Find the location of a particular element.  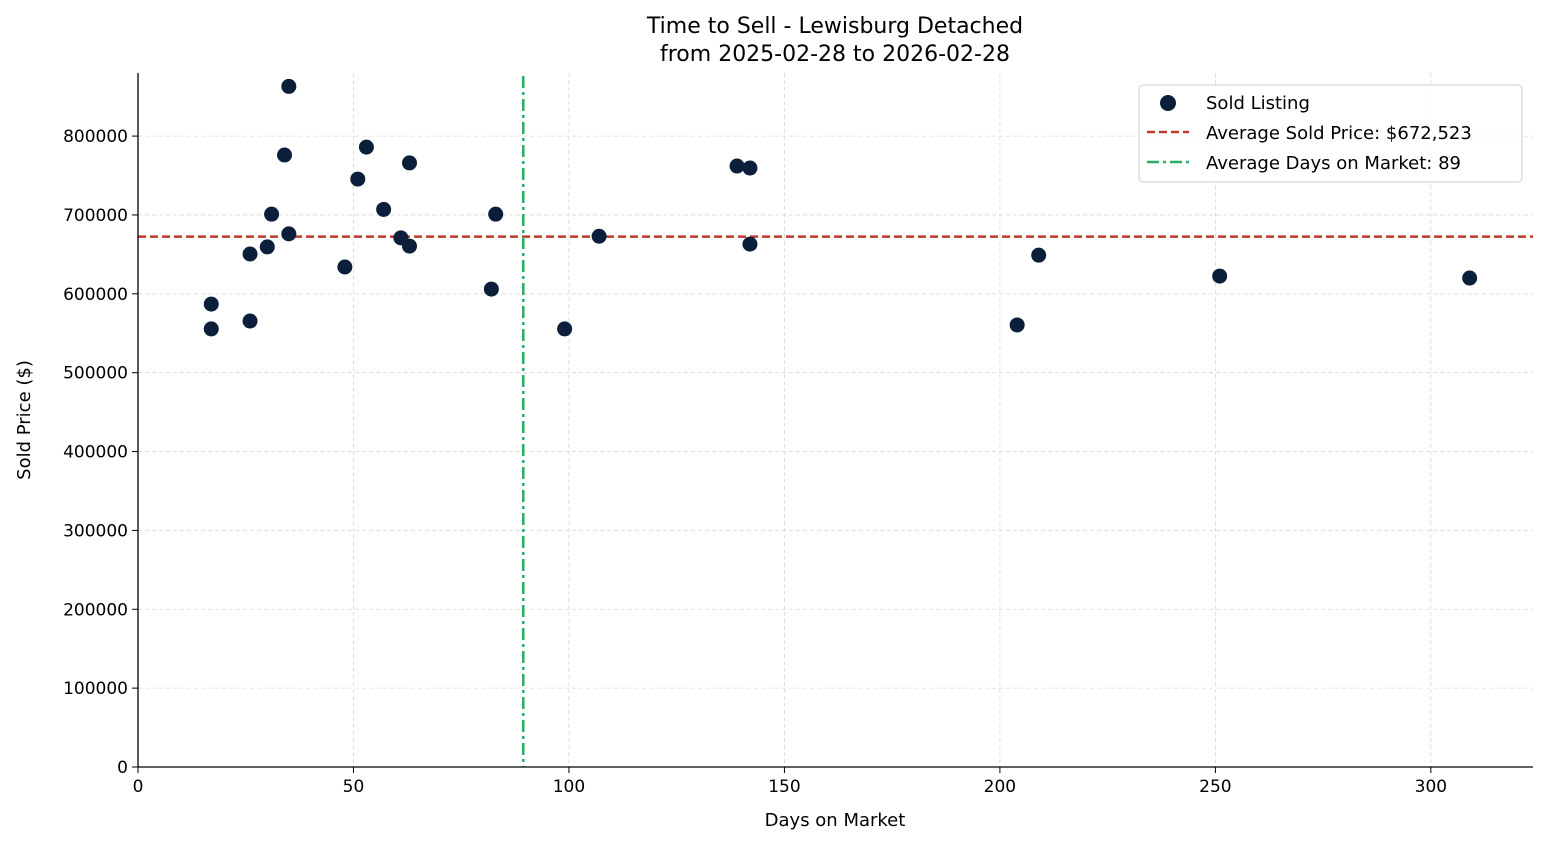

y-tick-label: 800000 is located at coordinates (95, 137).